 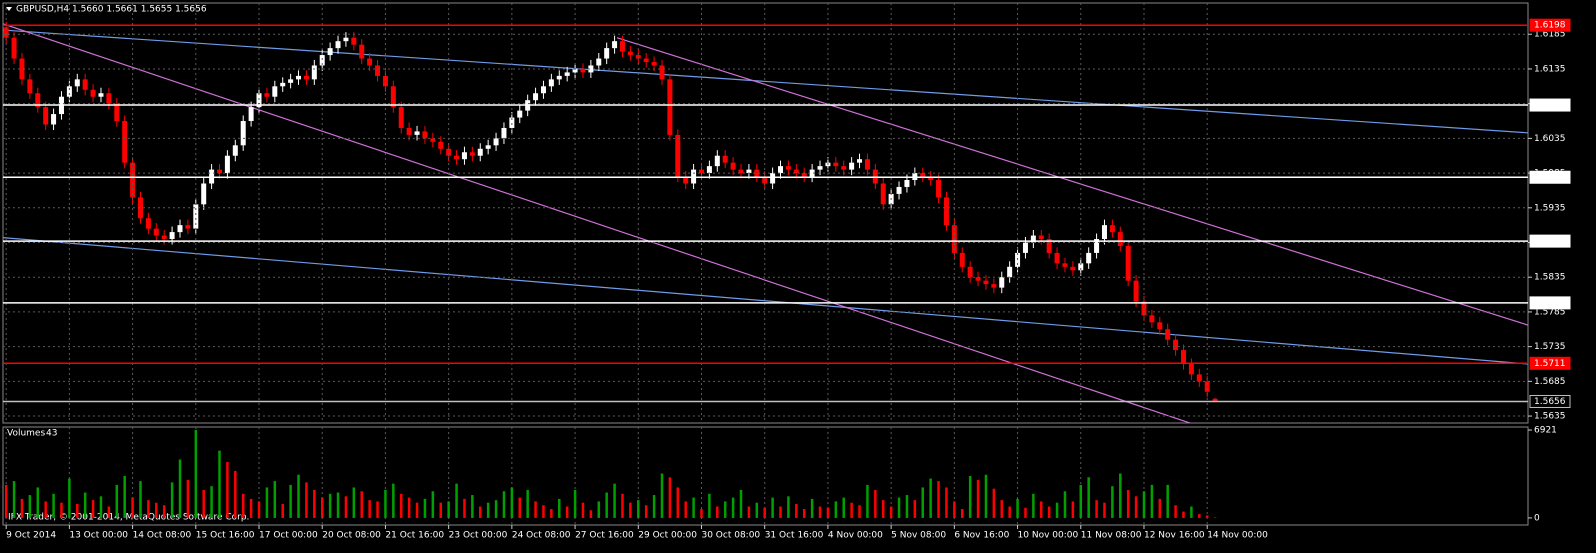 What do you see at coordinates (1550, 278) in the screenshot?
I see `y-tick-label: 1.5835` at bounding box center [1550, 278].